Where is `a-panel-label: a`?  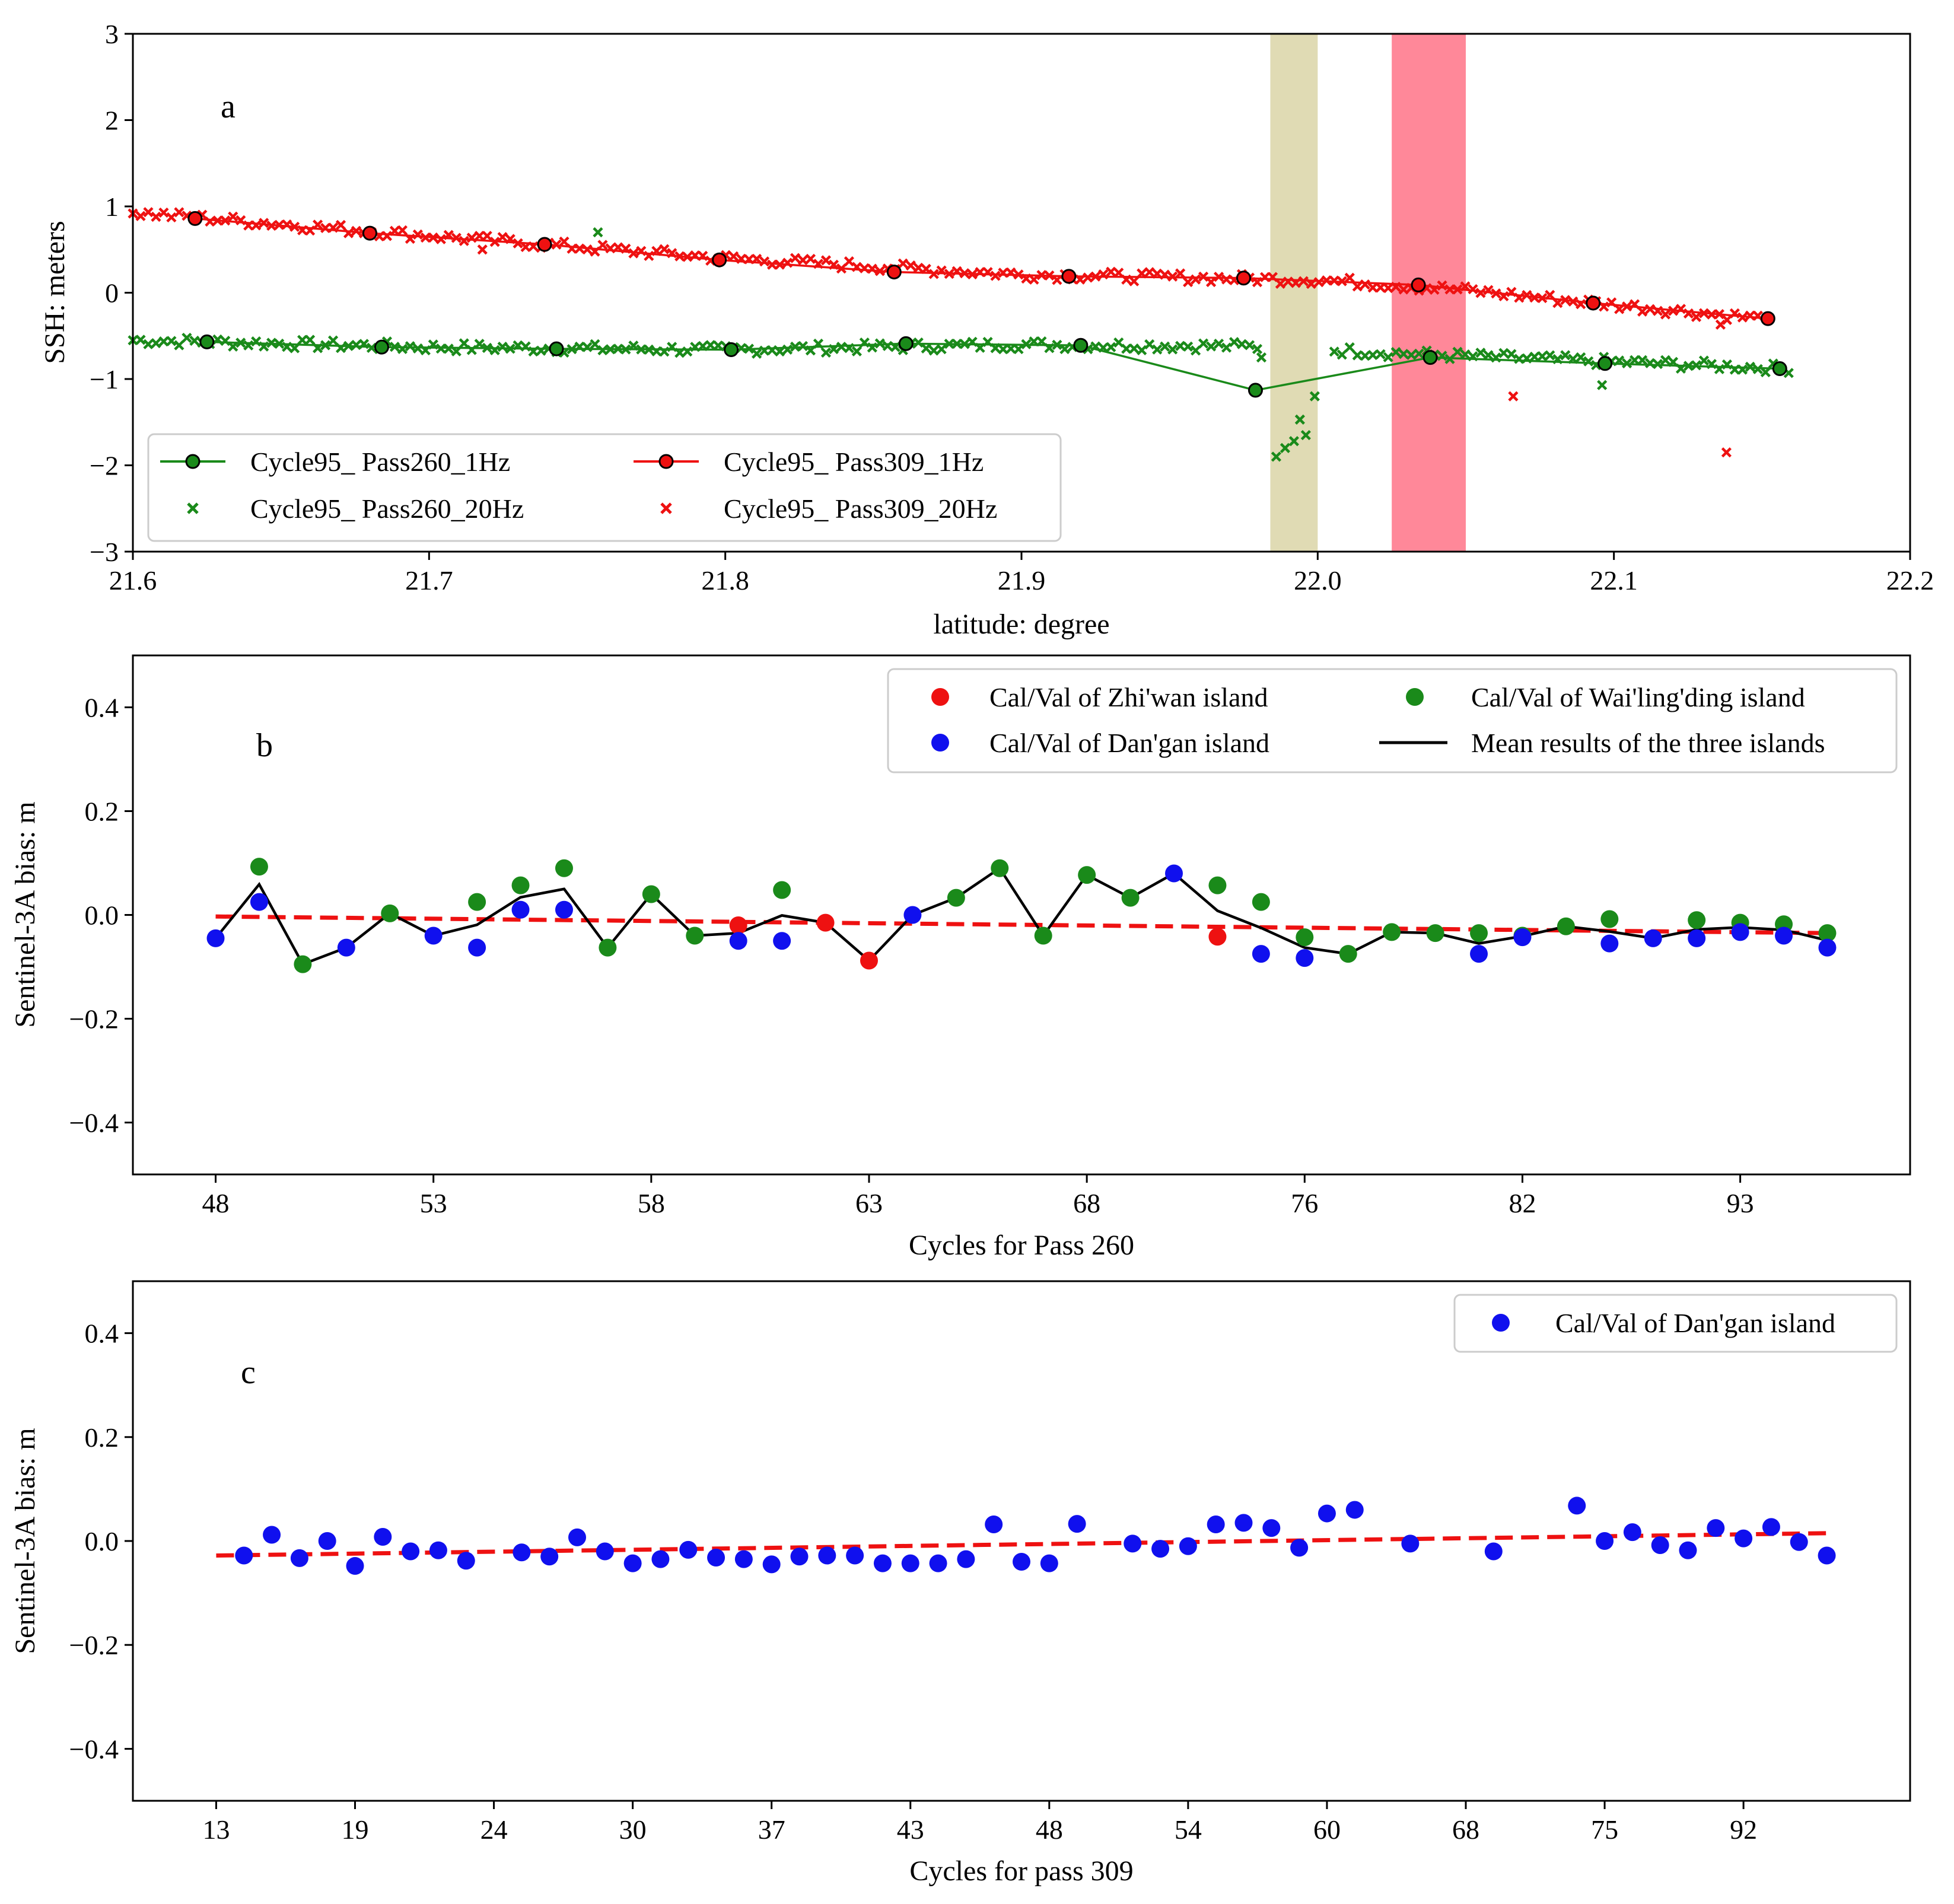 a-panel-label: a is located at coordinates (228, 106).